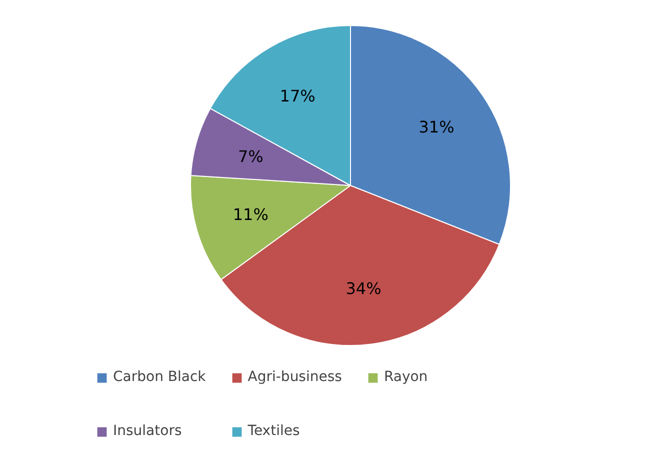 The width and height of the screenshot is (670, 458). What do you see at coordinates (406, 377) in the screenshot?
I see `legend-label: Rayon` at bounding box center [406, 377].